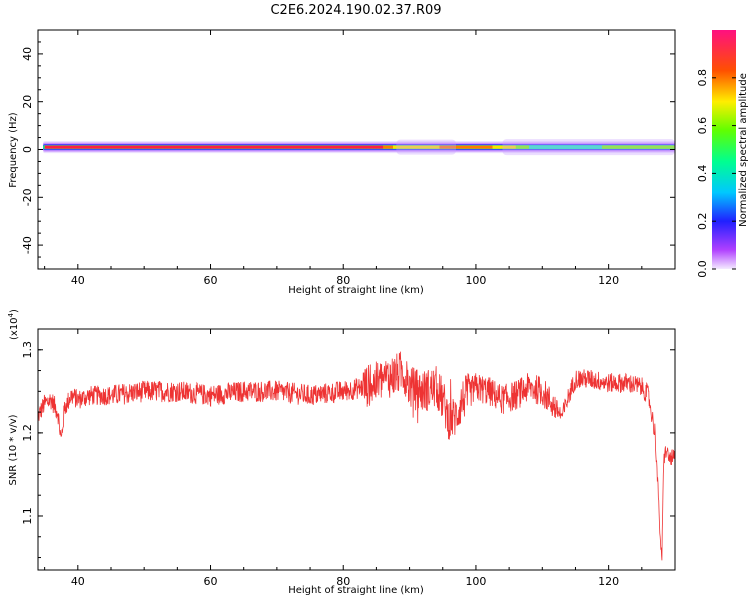  What do you see at coordinates (702, 269) in the screenshot?
I see `colorbar-tick-label: 0.0` at bounding box center [702, 269].